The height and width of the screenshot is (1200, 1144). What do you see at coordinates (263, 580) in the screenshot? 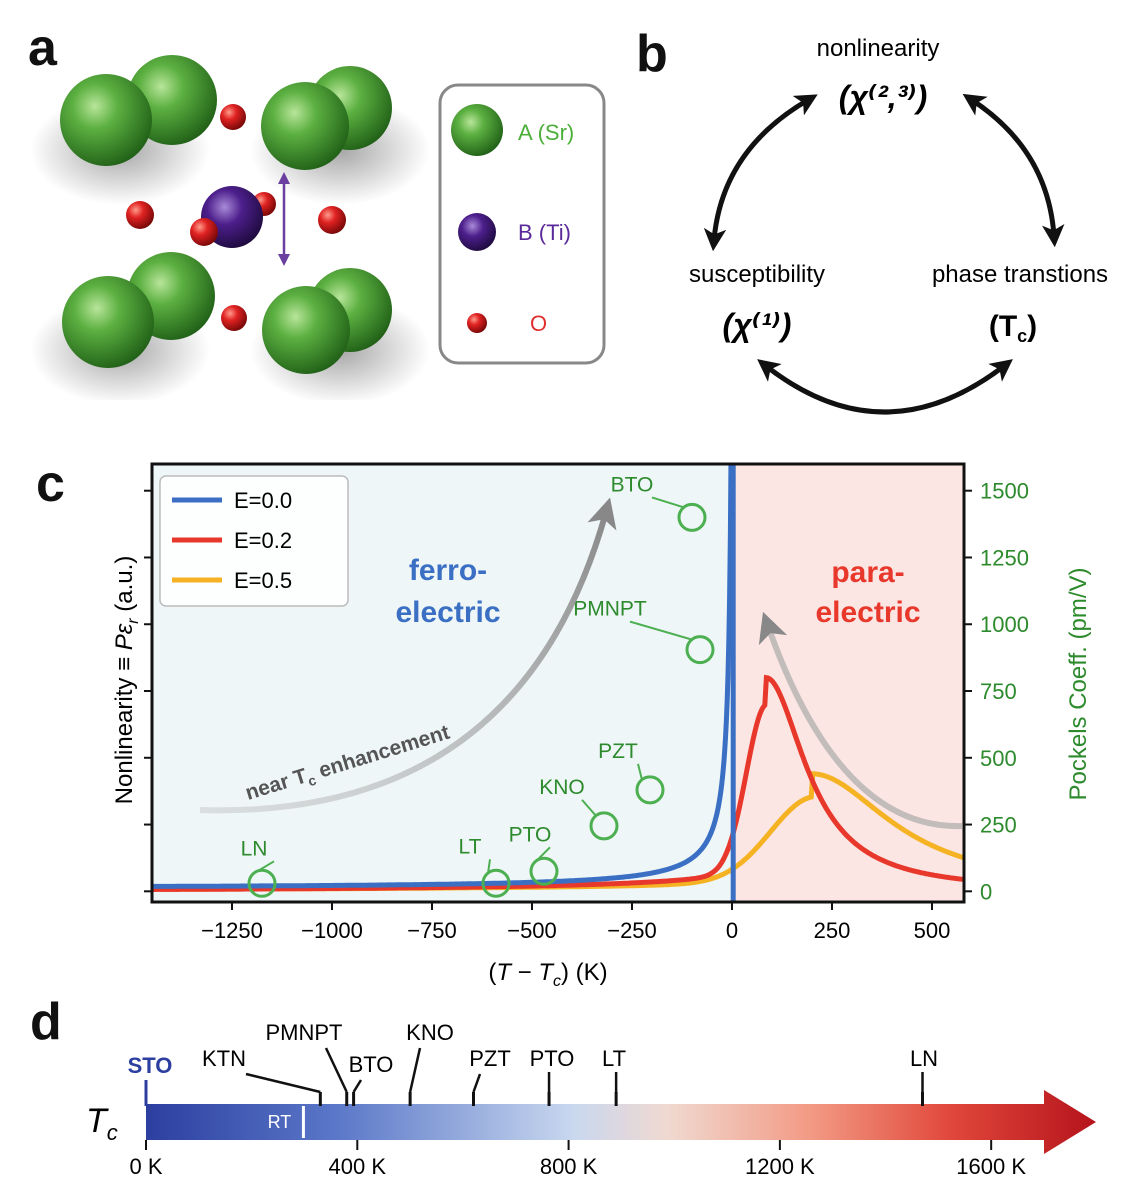
I see `legend-e05: E=0.5` at bounding box center [263, 580].